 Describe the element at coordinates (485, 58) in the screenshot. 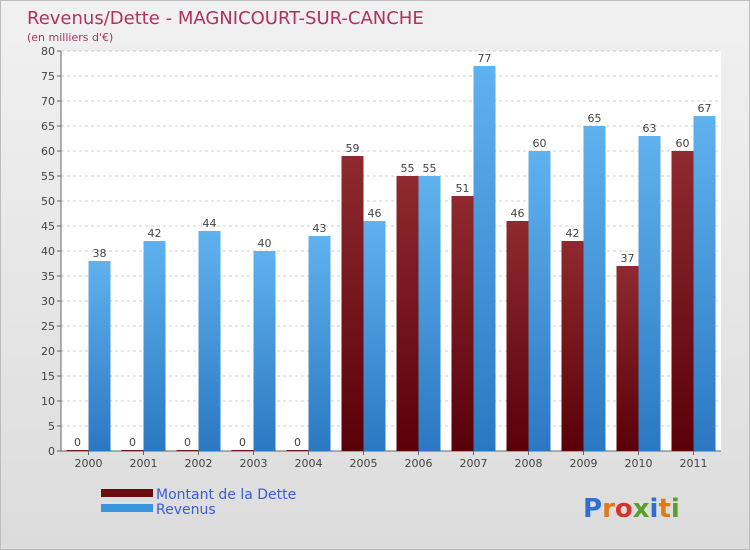

I see `data-label: 77` at that location.